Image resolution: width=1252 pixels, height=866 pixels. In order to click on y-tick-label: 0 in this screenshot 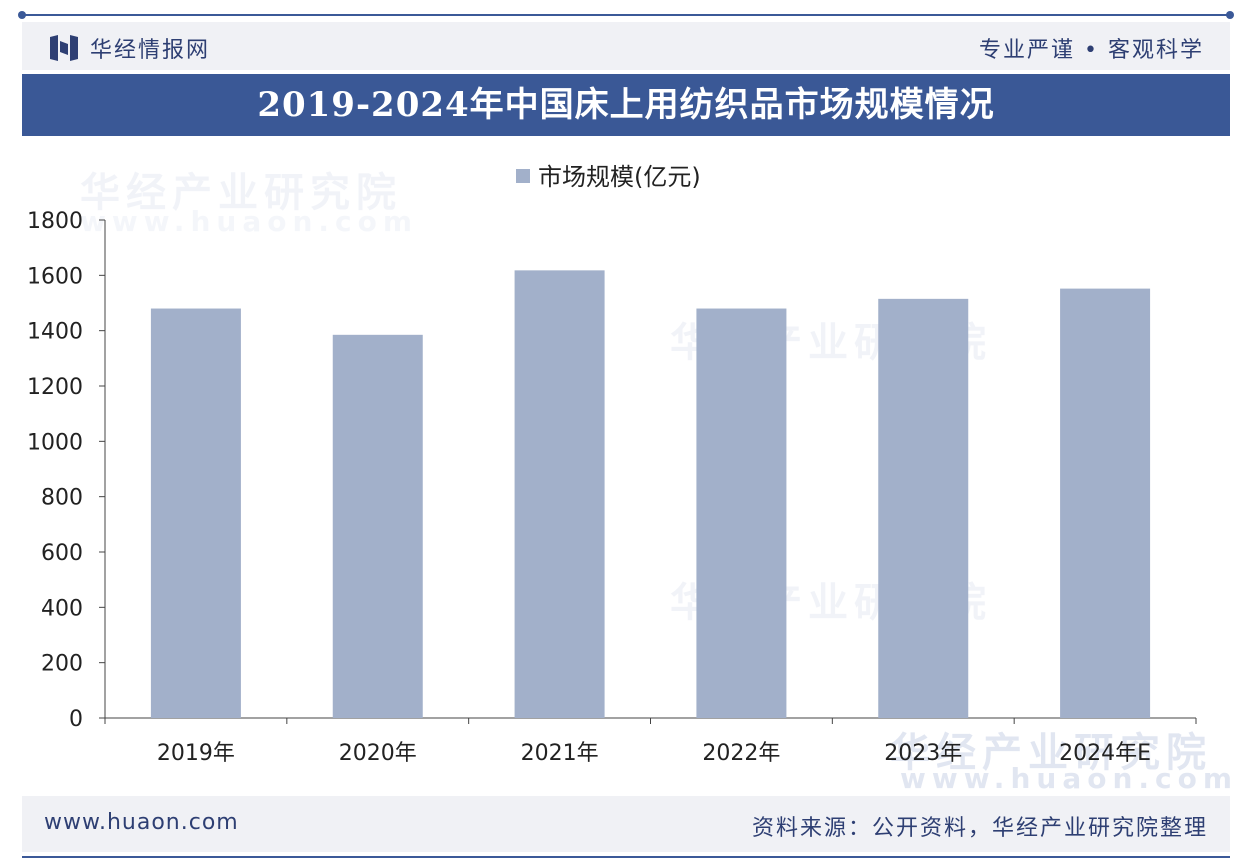, I will do `click(76, 719)`.